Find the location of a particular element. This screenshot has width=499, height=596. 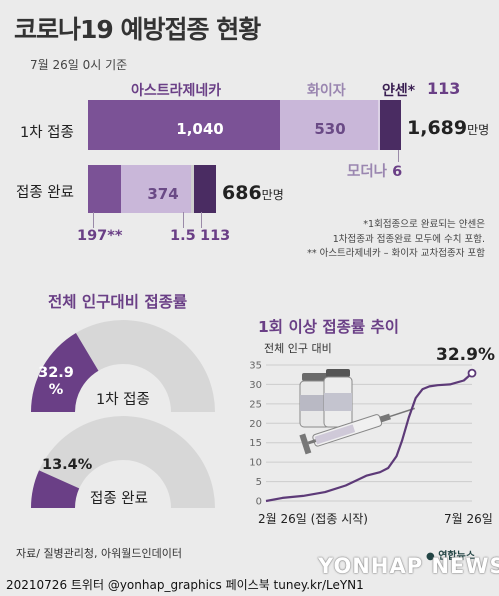

bar-completed-moderna is located at coordinates (192, 189).